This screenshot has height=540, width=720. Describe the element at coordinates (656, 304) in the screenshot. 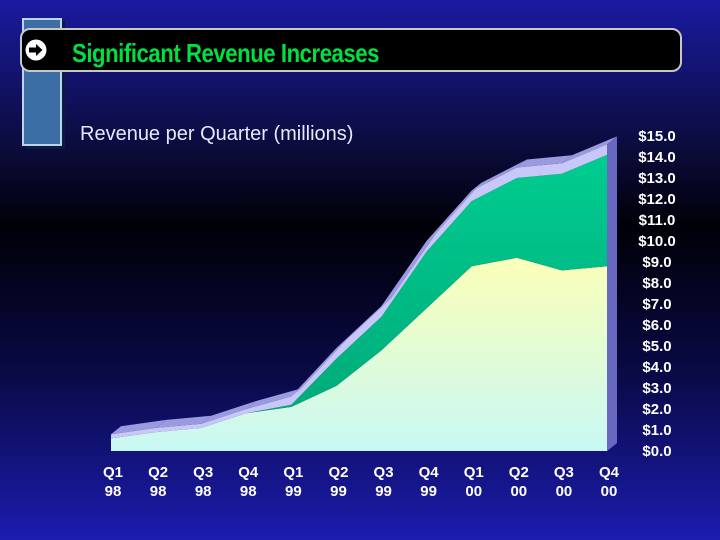

I see `y-tick-label: $7.0` at that location.